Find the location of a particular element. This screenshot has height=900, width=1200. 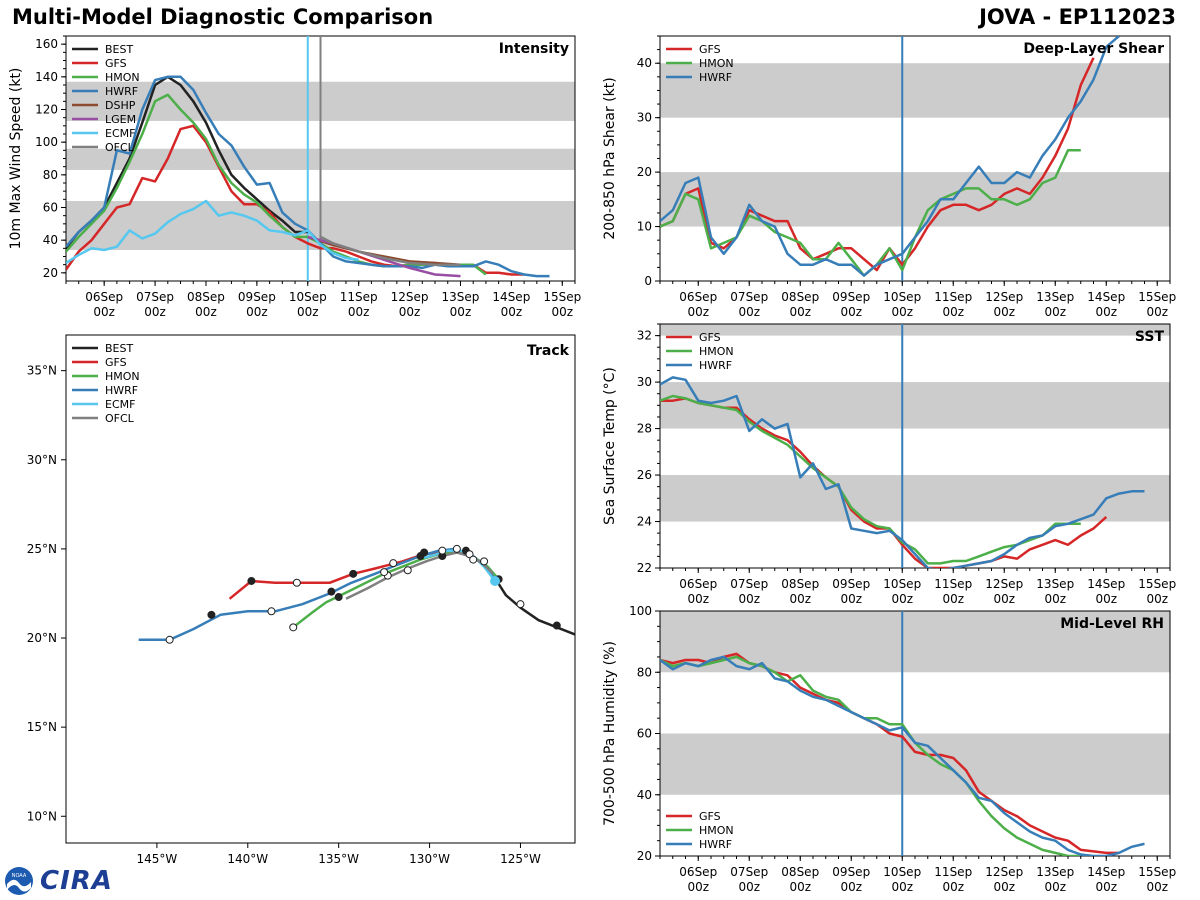

legend-label: BEST is located at coordinates (119, 49).